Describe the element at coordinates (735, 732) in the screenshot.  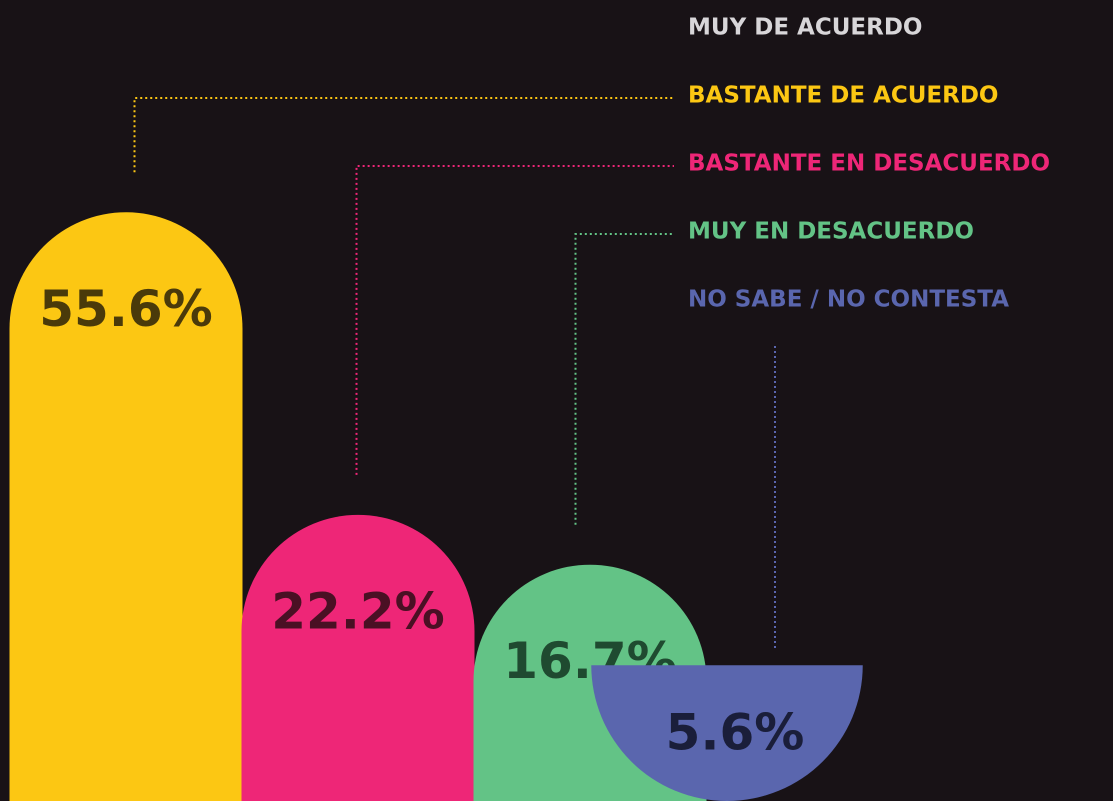
I see `value-label: 5.6%` at that location.